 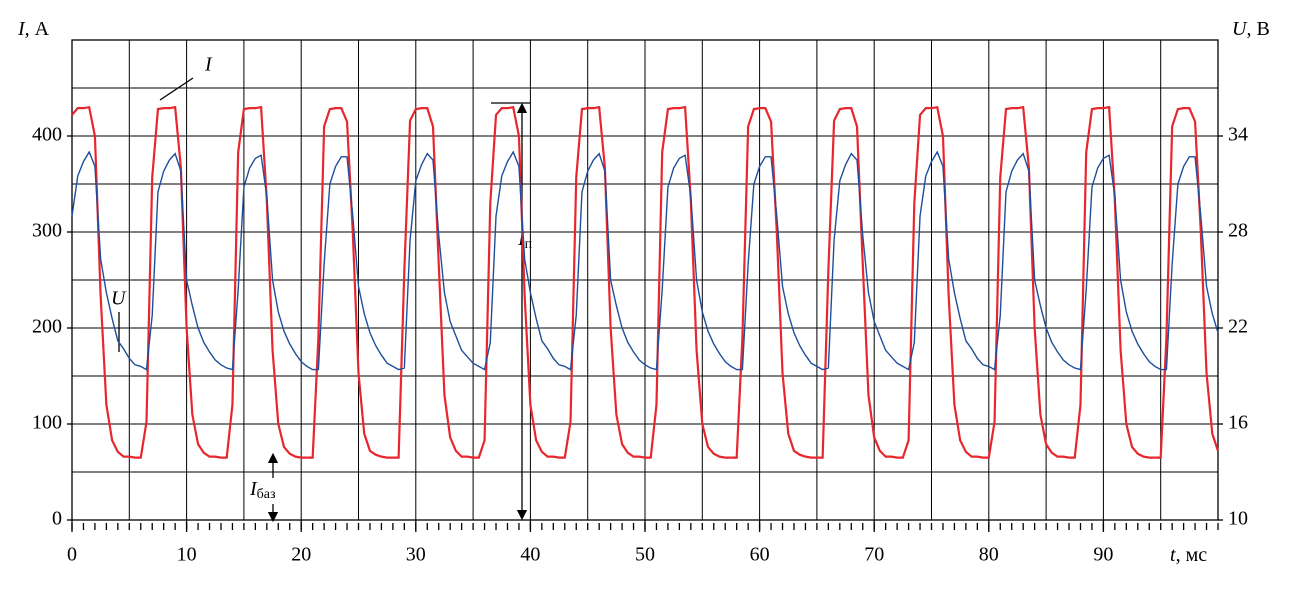 What do you see at coordinates (874, 555) in the screenshot?
I see `x-tick-label: 70` at bounding box center [874, 555].